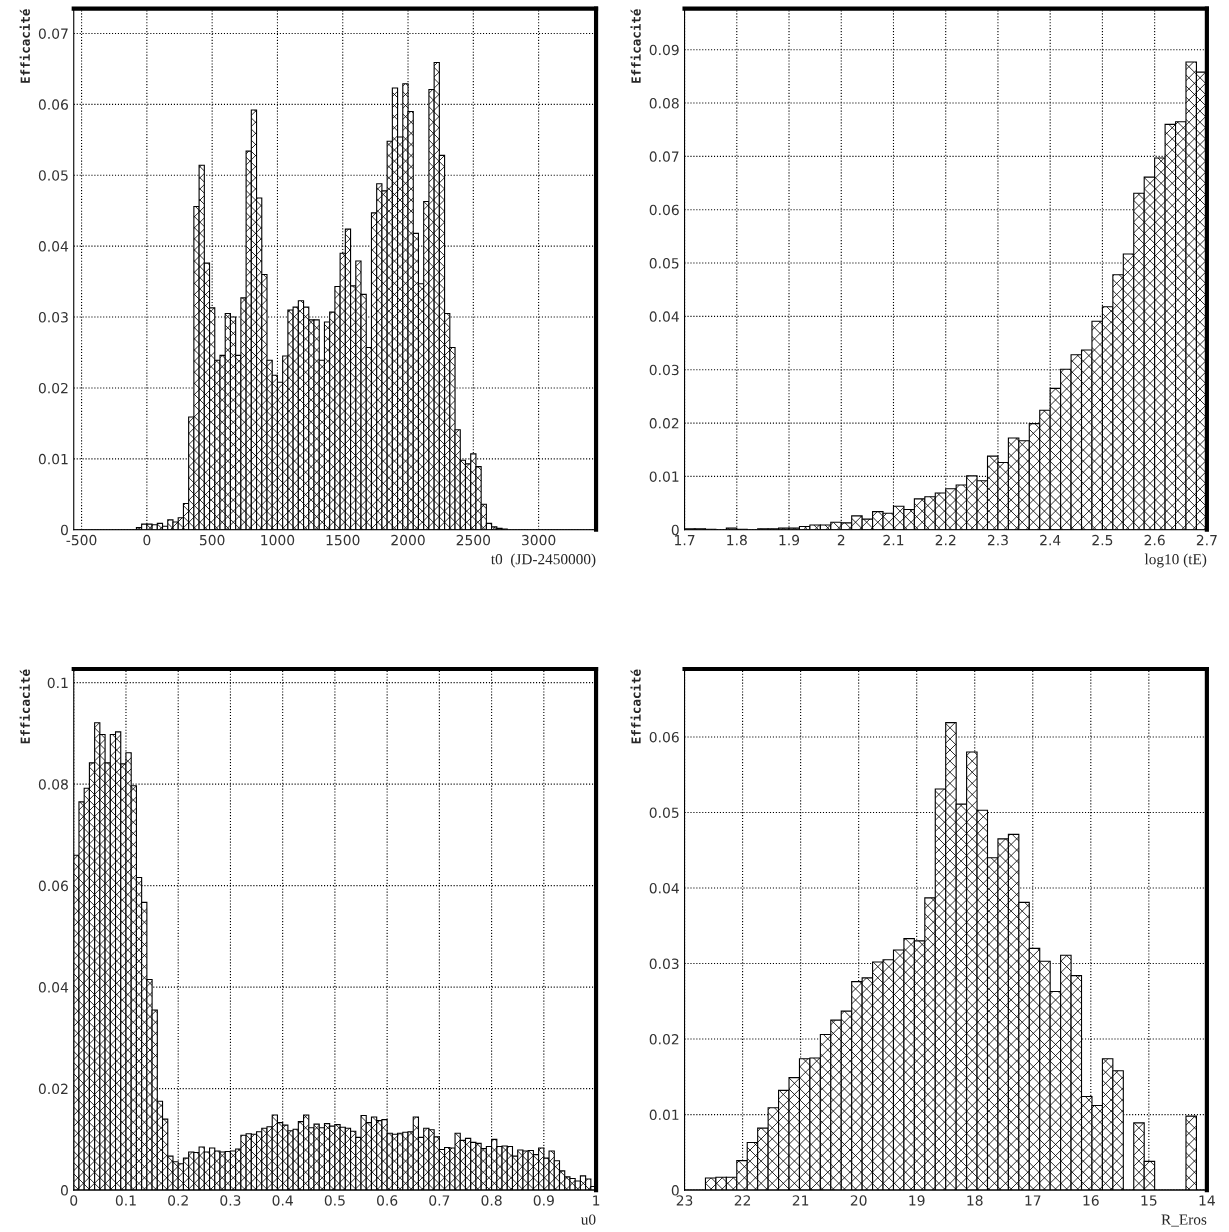 The width and height of the screenshot is (1229, 1232). I want to click on x-tick-label: 0.1, so click(125, 1200).